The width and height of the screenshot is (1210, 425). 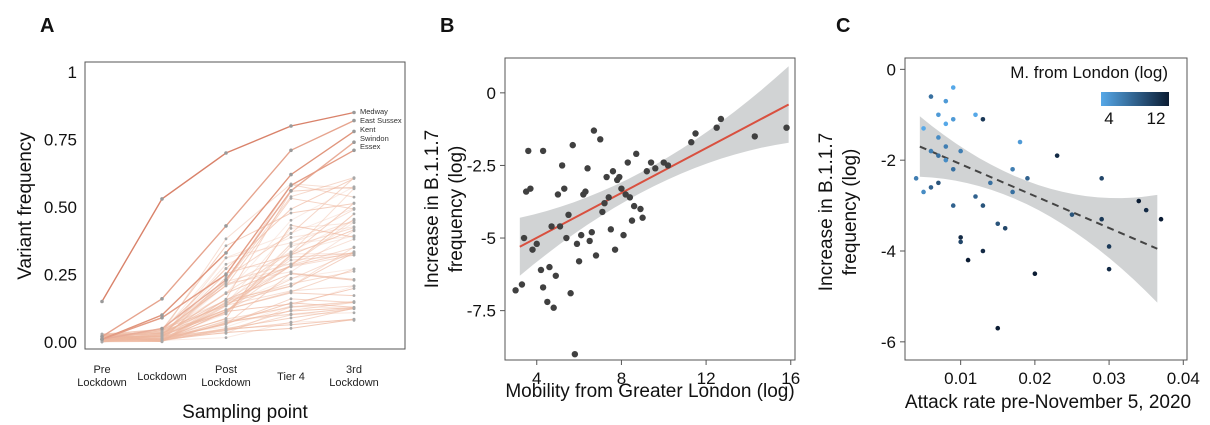 I want to click on legend-colorbar, so click(x=1135, y=99).